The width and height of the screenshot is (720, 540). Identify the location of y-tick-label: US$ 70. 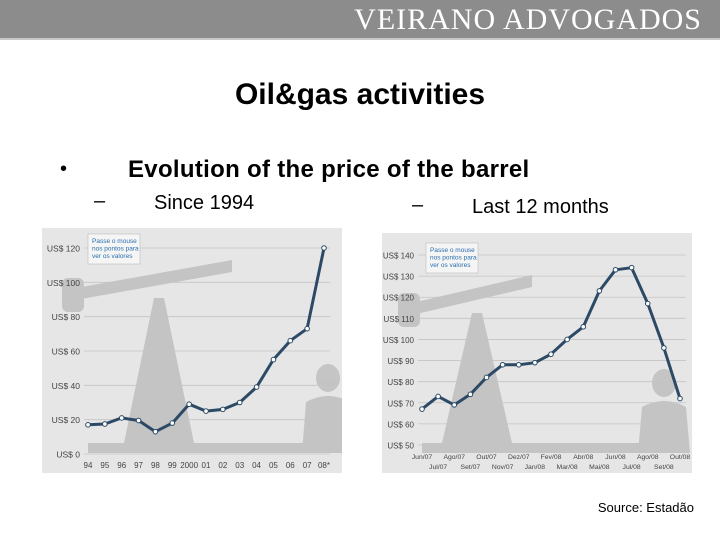
(400, 403).